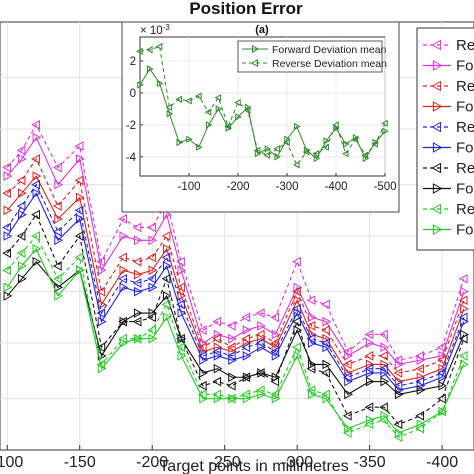 This screenshot has height=474, width=474. I want to click on x-axis-label: Target points in millimetres, so click(253, 466).